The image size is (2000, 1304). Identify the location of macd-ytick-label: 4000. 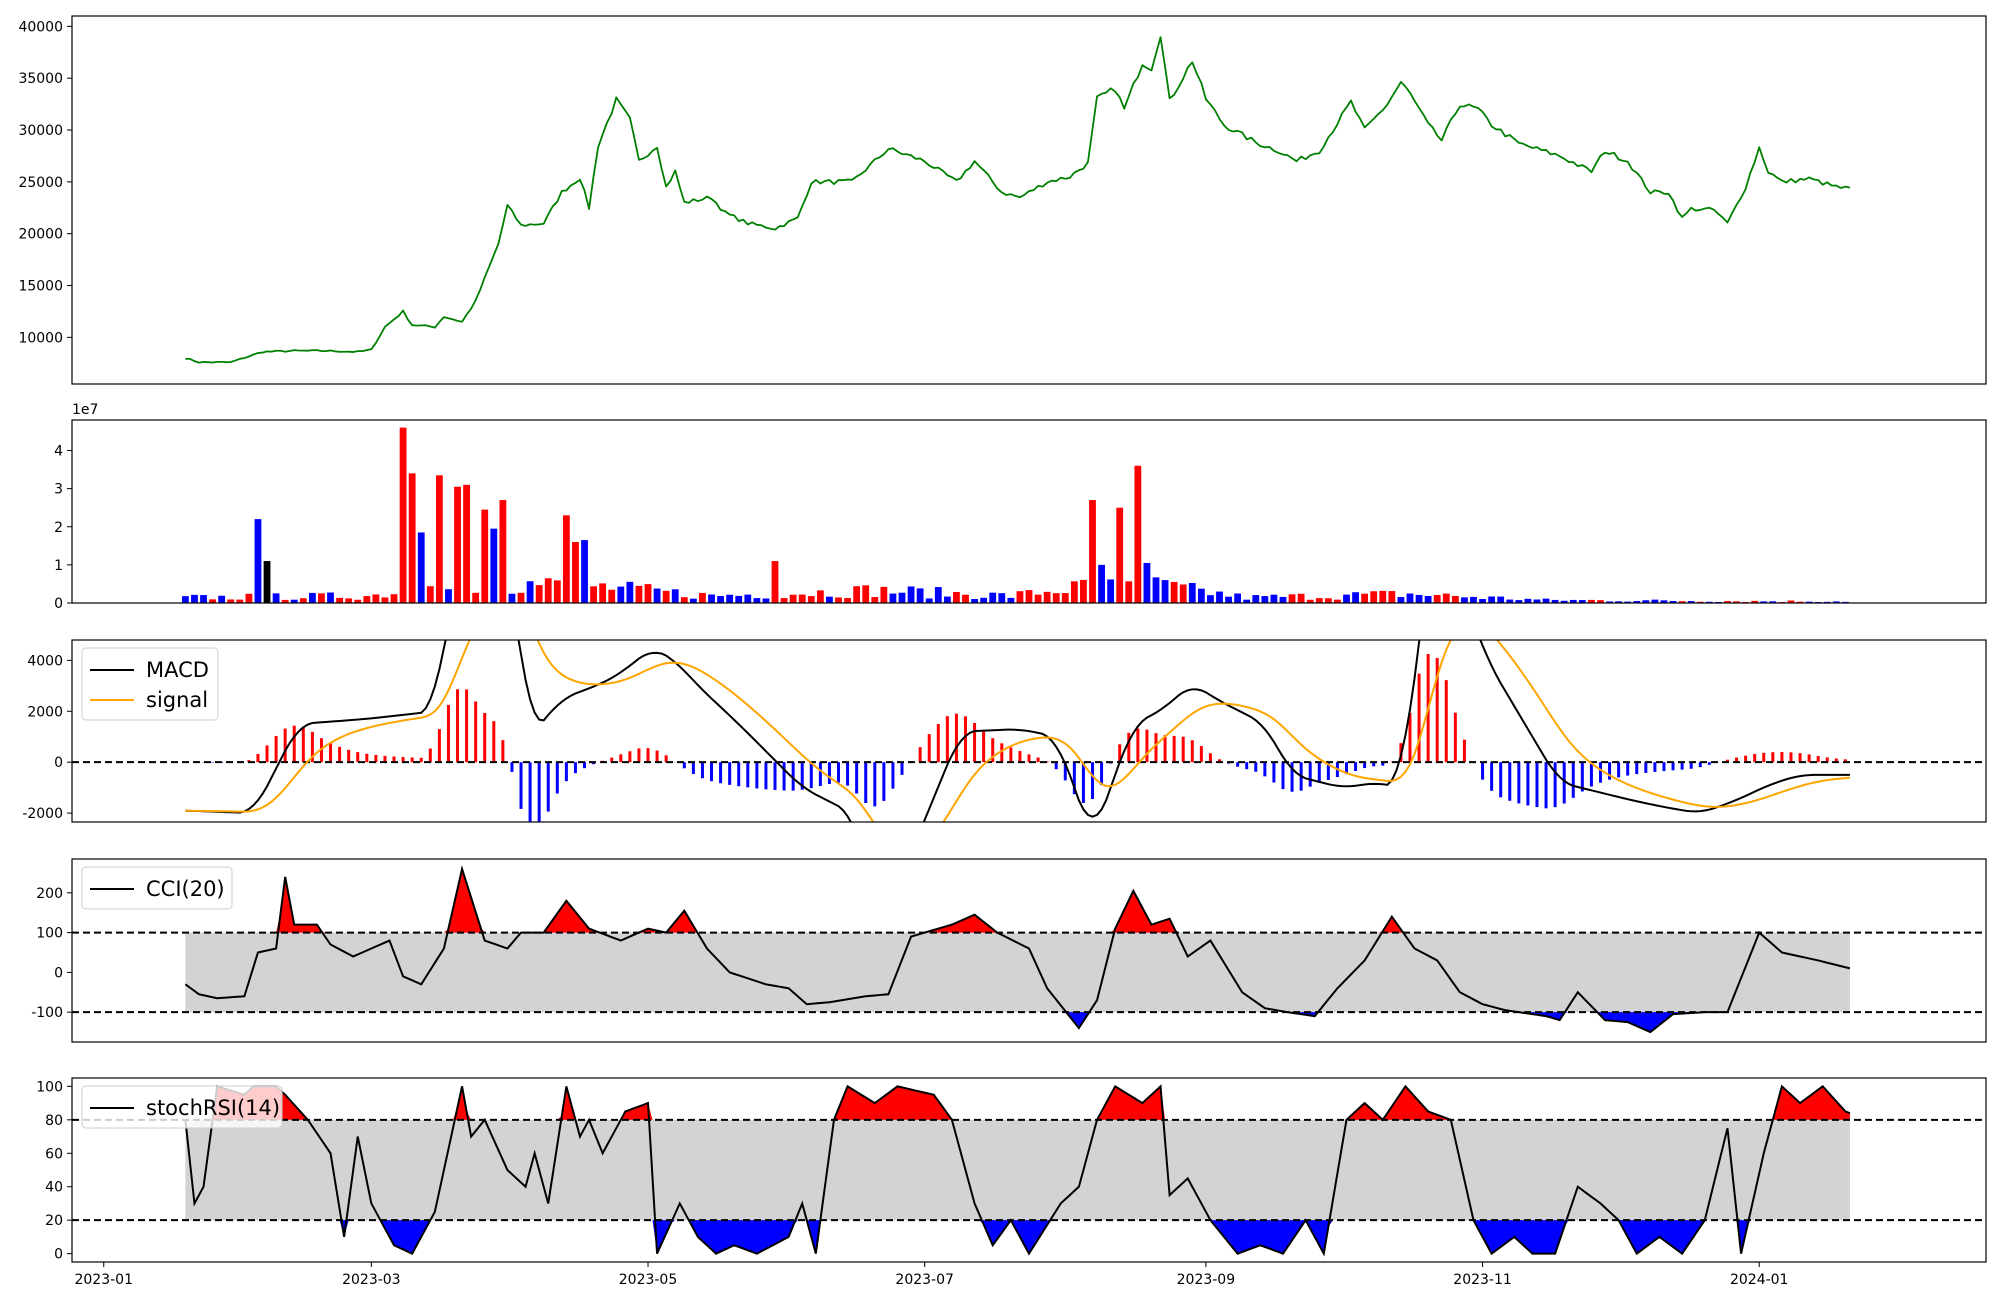
(45, 661).